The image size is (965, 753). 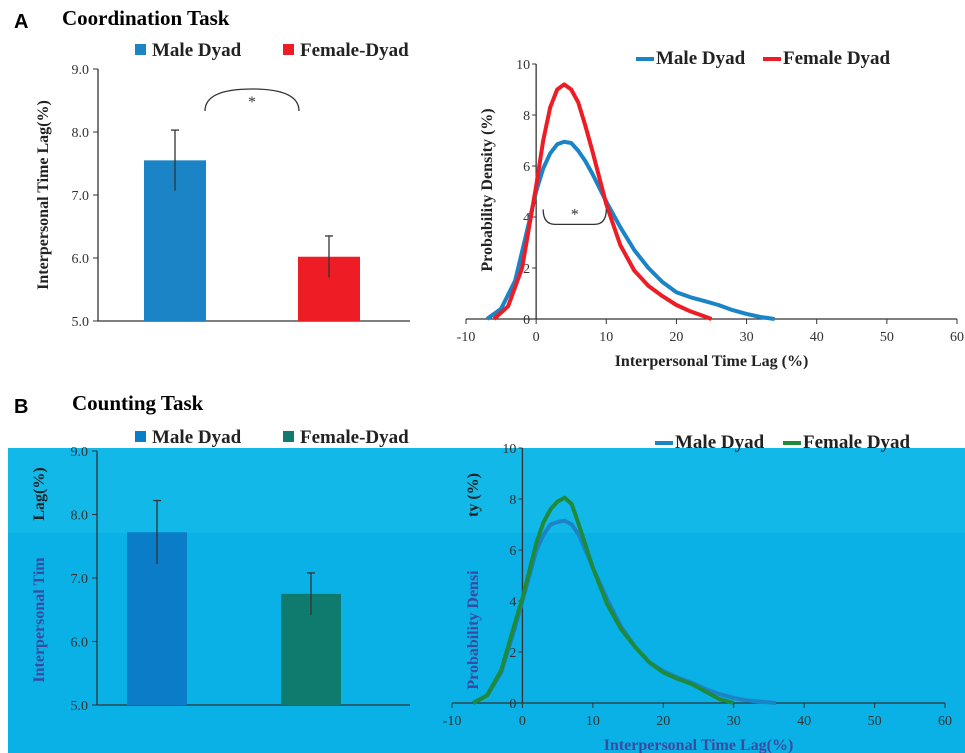 I want to click on panel-b-title: Counting Task, so click(x=138, y=403).